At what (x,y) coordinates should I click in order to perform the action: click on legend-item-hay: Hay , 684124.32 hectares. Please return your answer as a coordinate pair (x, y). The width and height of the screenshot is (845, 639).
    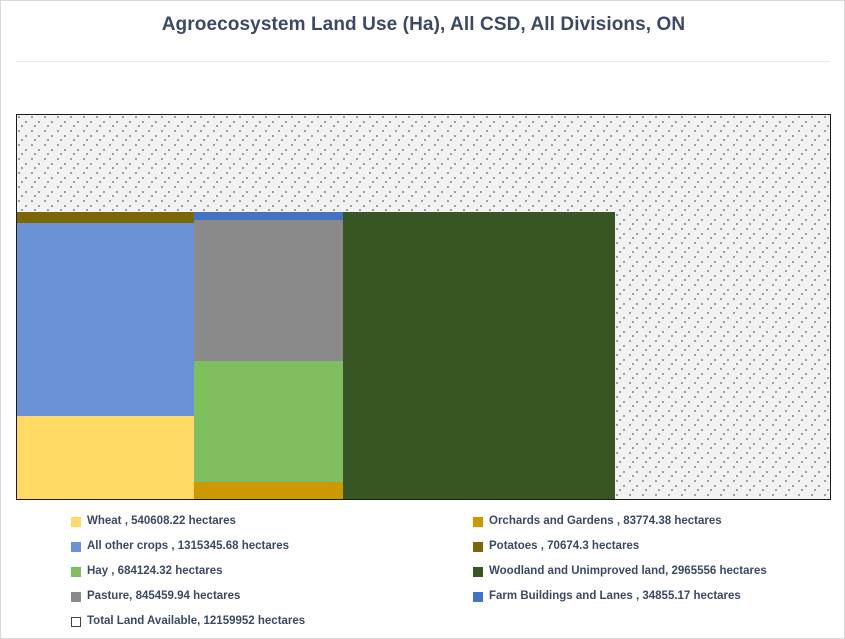
    Looking at the image, I should click on (266, 571).